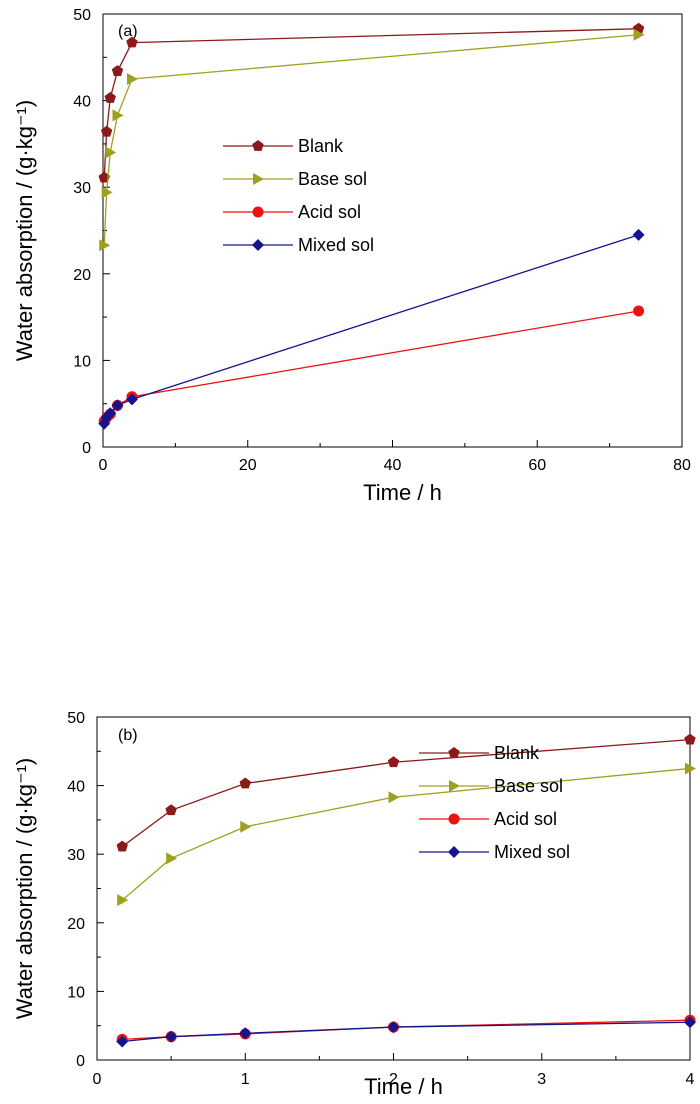  I want to click on x-tick-label: 1, so click(245, 1079).